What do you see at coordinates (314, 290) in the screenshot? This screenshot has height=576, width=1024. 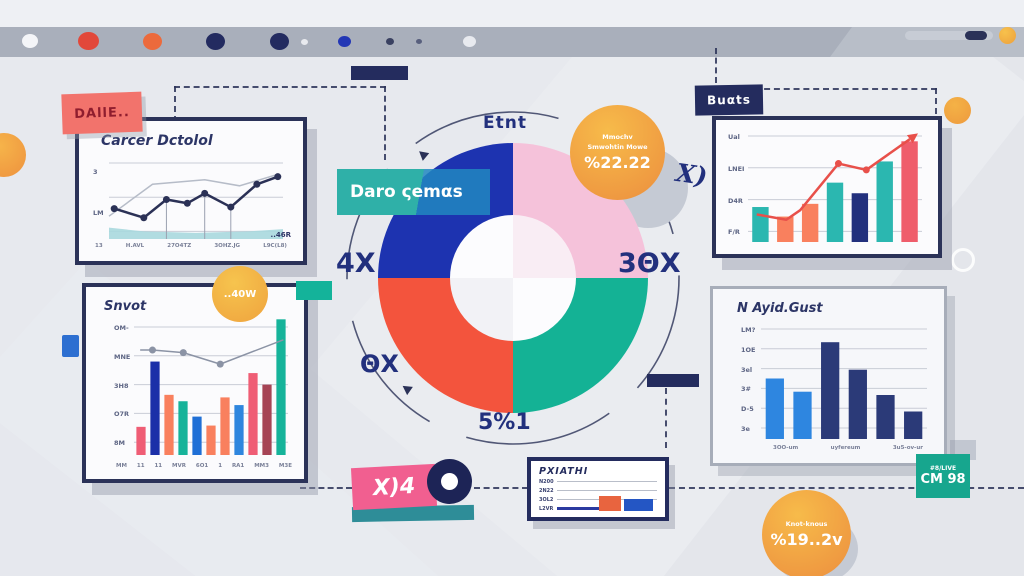 I see `teal-accent-strip` at bounding box center [314, 290].